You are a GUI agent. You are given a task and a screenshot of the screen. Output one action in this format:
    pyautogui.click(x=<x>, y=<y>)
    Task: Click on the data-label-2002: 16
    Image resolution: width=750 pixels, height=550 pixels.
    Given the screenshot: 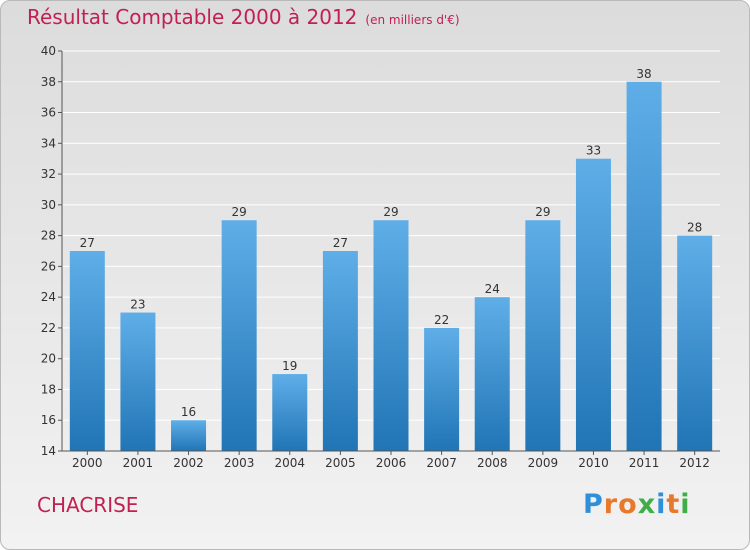 What is the action you would take?
    pyautogui.click(x=188, y=412)
    